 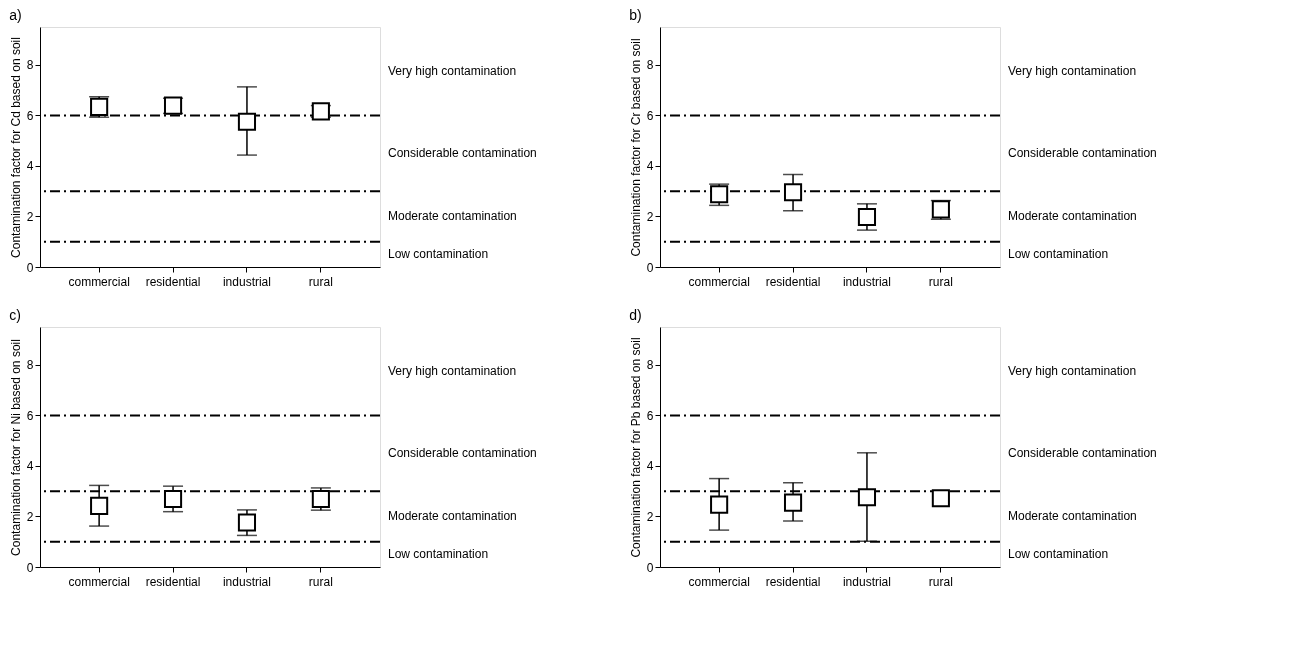 What do you see at coordinates (15, 15) in the screenshot?
I see `chart-title: a)` at bounding box center [15, 15].